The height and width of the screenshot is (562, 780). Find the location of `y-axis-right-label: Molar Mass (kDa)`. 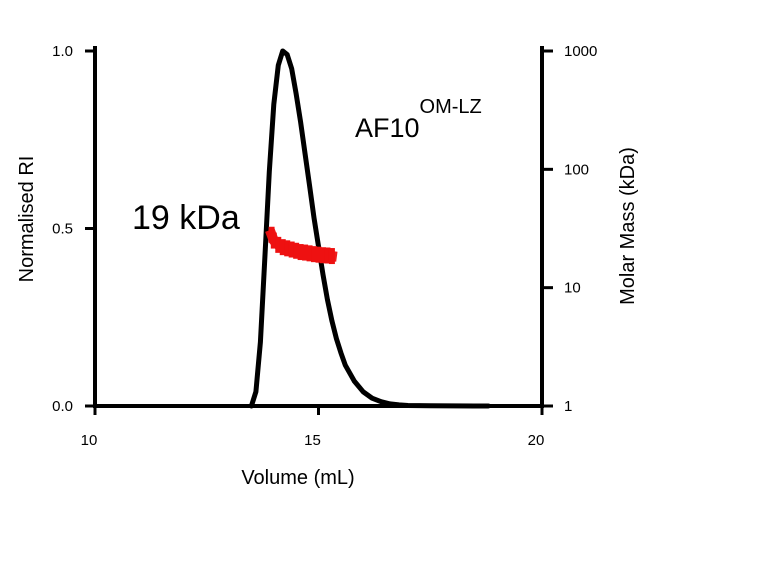

y-axis-right-label: Molar Mass (kDa) is located at coordinates (628, 226).